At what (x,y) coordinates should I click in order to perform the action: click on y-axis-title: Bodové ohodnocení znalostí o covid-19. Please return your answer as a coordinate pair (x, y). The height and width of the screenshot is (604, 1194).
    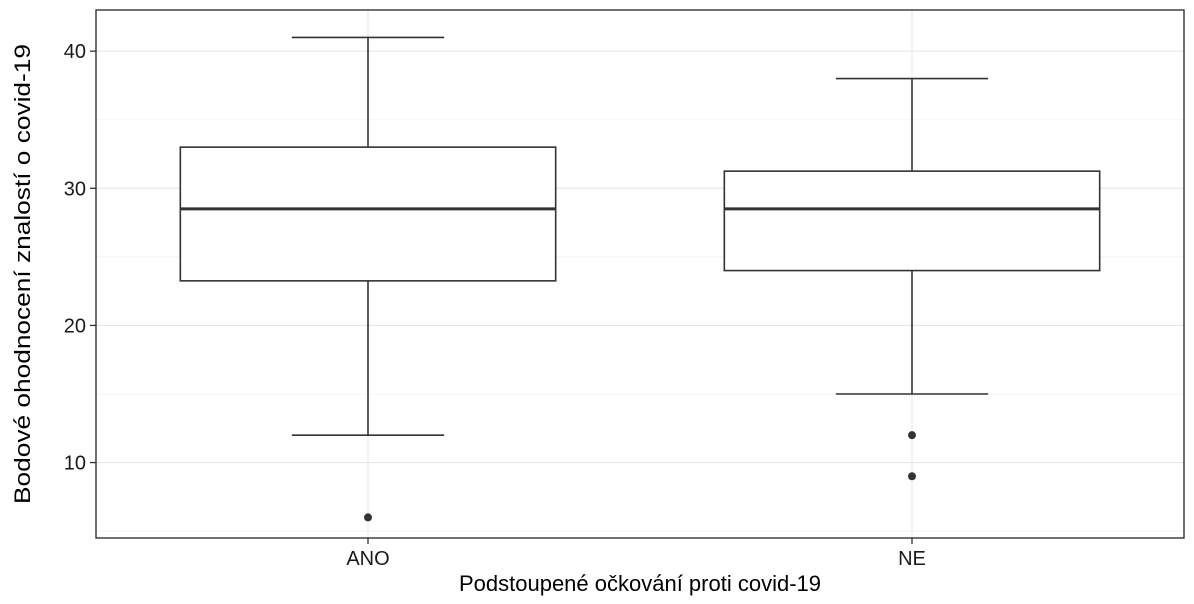
    Looking at the image, I should click on (22, 274).